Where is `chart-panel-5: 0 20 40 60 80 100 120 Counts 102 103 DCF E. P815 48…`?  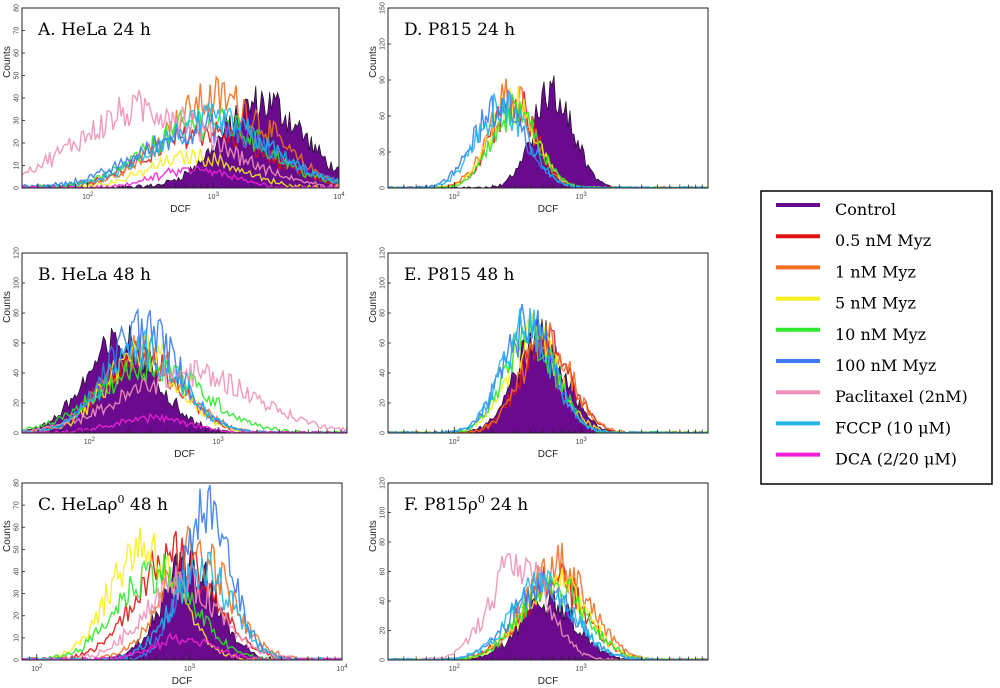 chart-panel-5: 0 20 40 60 80 100 120 Counts 102 103 DCF E. P815 48… is located at coordinates (538, 353).